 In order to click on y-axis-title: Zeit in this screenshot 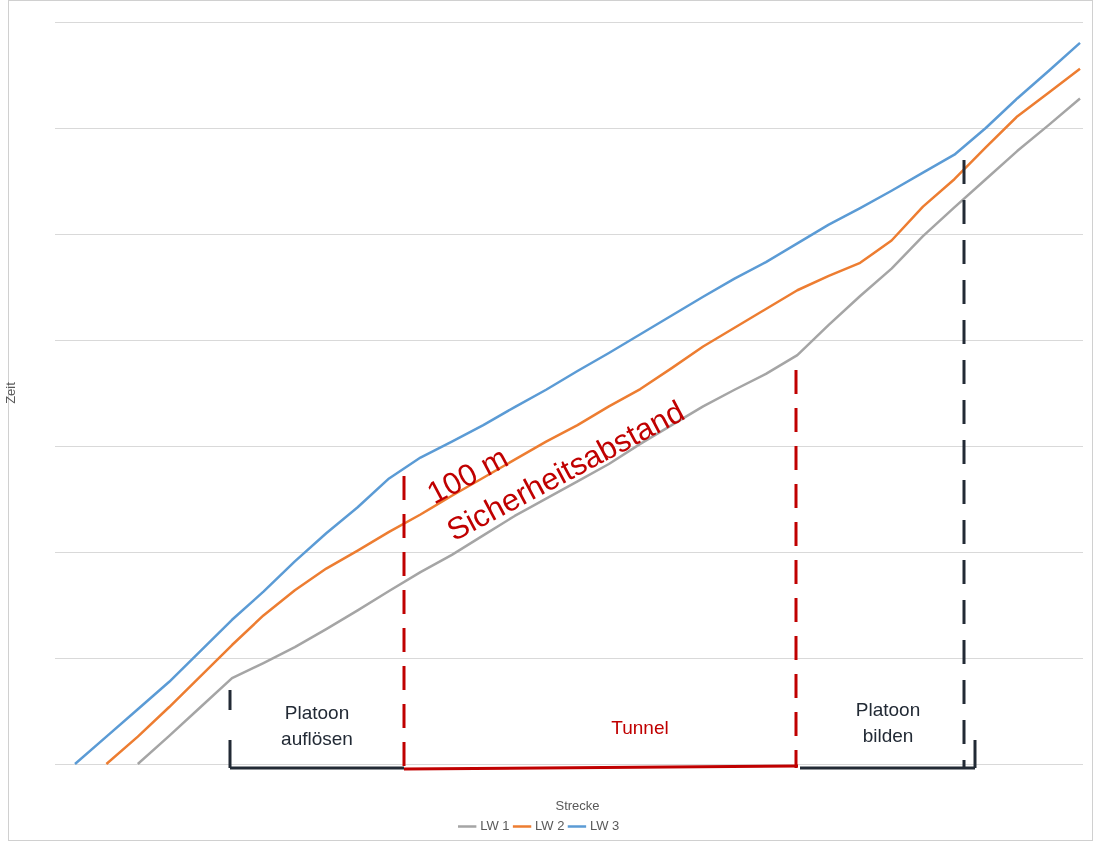, I will do `click(11, 392)`.